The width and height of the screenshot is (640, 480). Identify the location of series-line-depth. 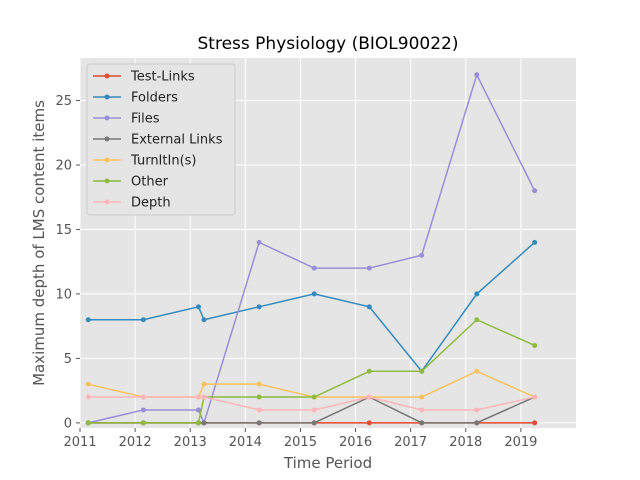
(311, 403).